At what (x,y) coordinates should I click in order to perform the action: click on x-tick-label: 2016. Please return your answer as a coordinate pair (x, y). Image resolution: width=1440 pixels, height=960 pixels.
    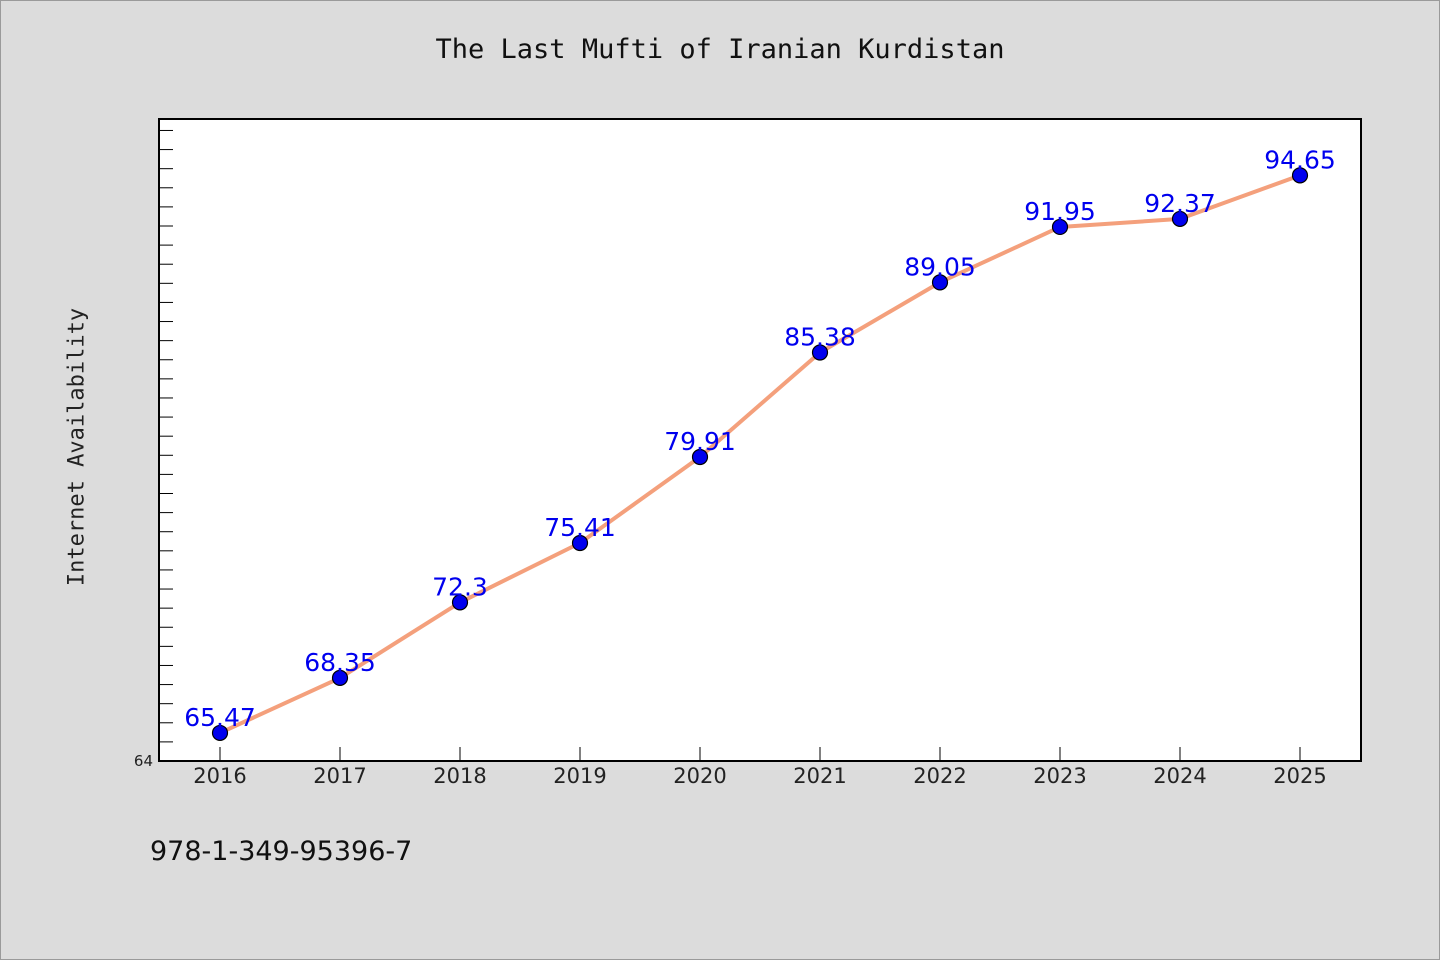
    Looking at the image, I should click on (219, 776).